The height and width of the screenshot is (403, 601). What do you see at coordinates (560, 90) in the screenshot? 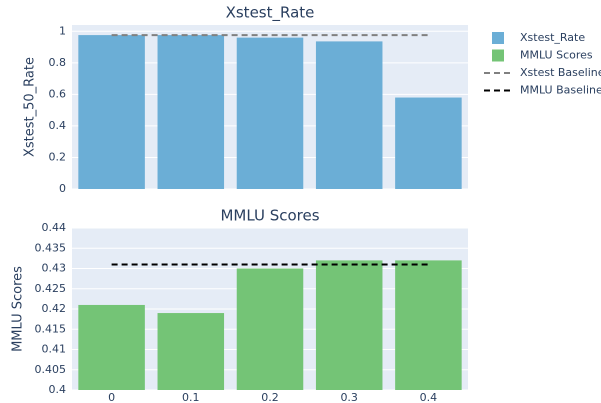
I see `legend-label: MMLU Baseline` at bounding box center [560, 90].